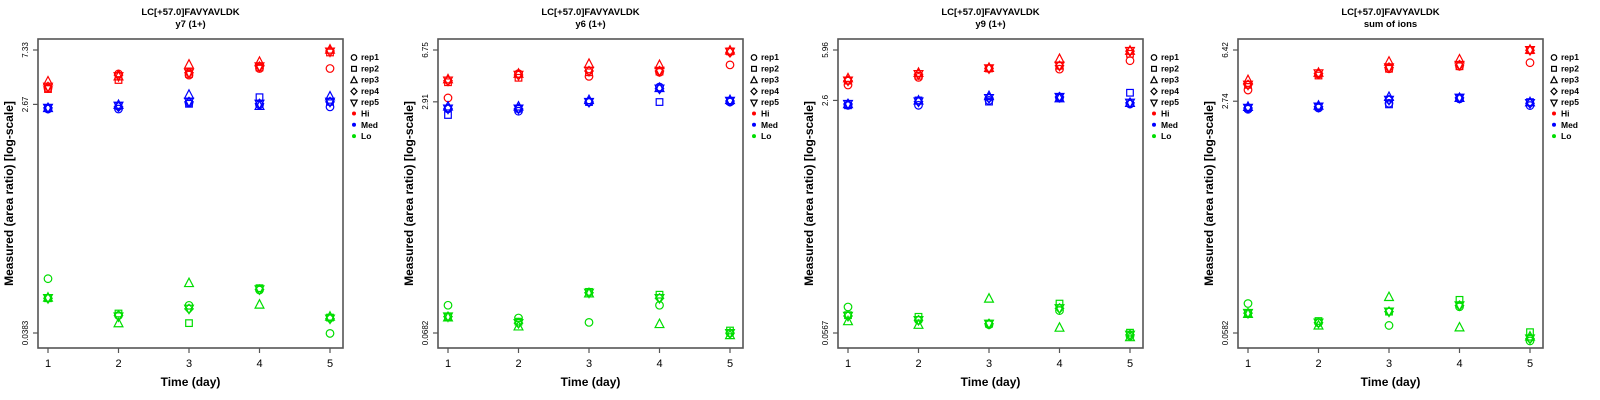 This screenshot has height=400, width=1600. I want to click on data-marker-hi-rep4, so click(118, 75).